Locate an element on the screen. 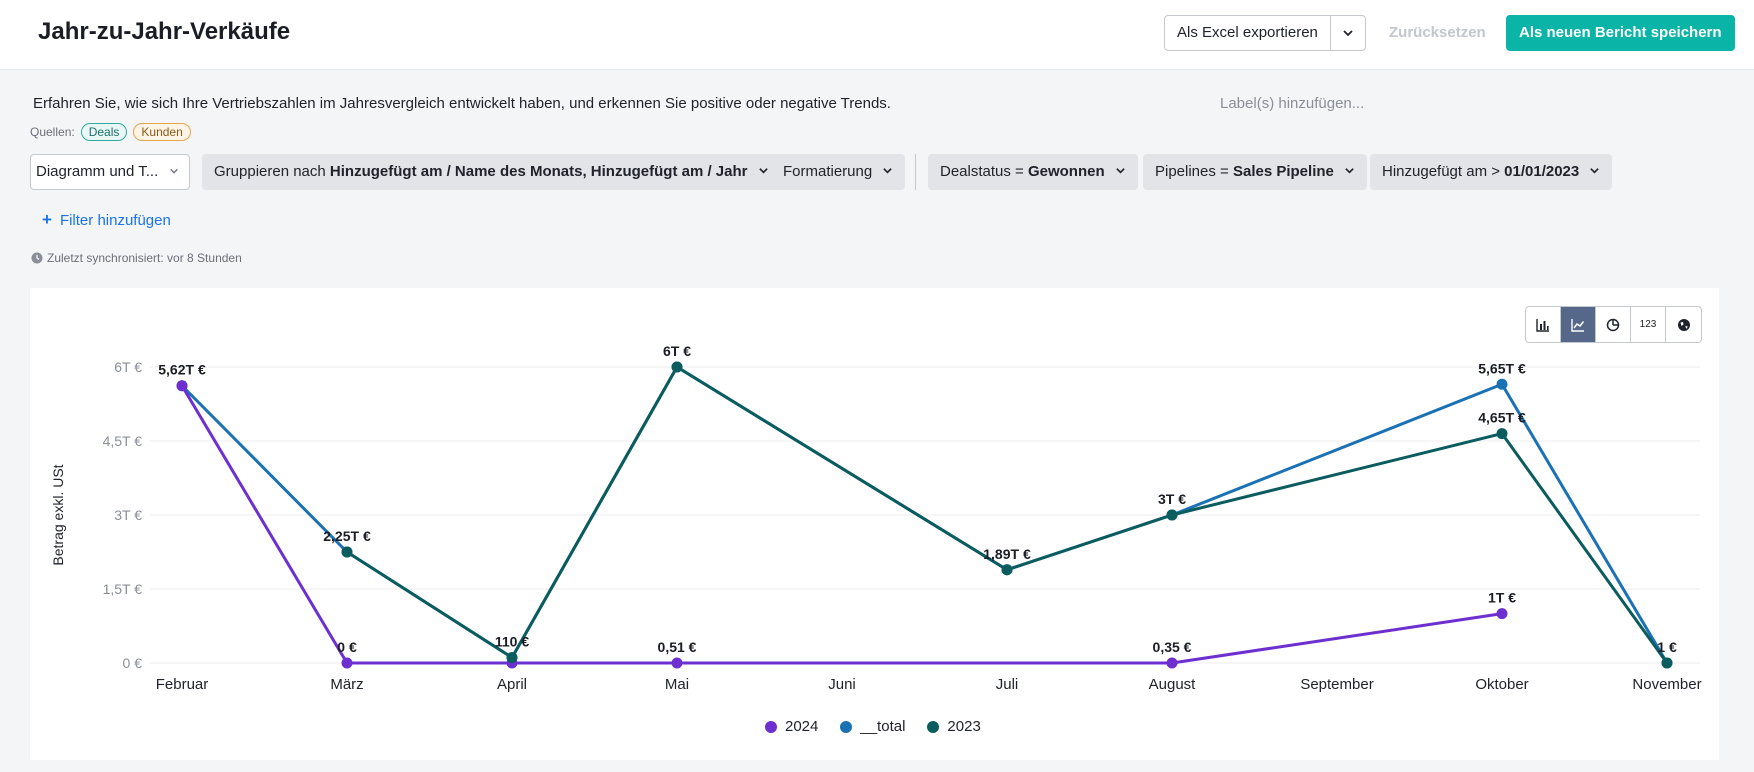 Image resolution: width=1754 pixels, height=772 pixels. pie-chart-icon is located at coordinates (1613, 324).